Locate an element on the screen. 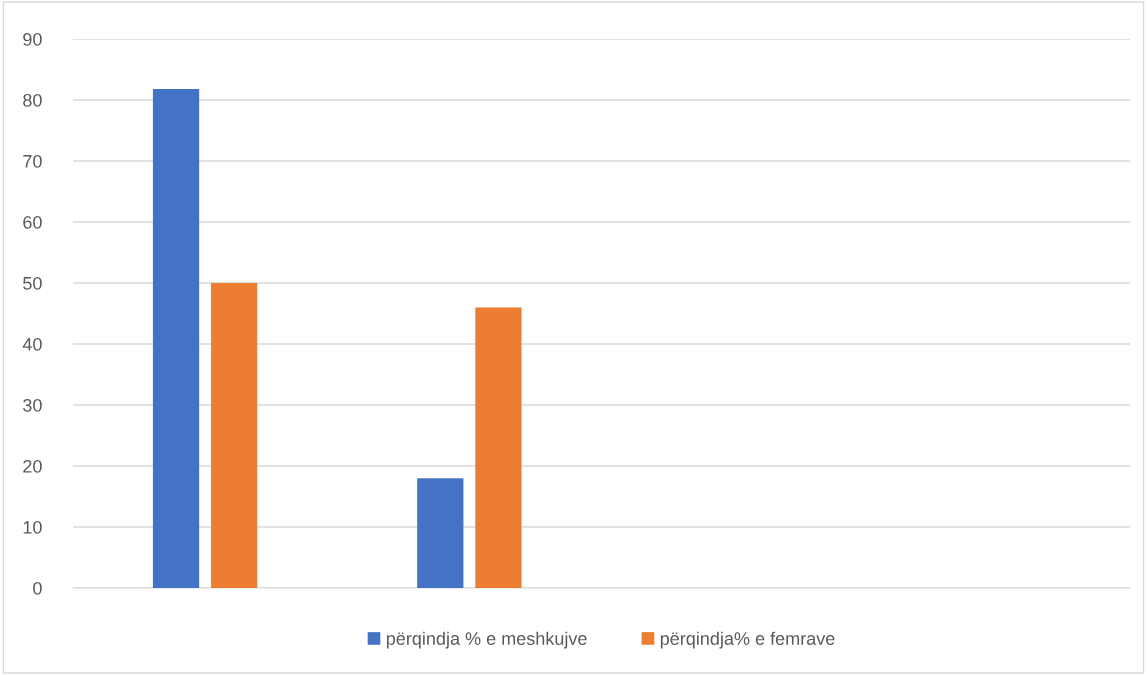  y-tick-label: 30 is located at coordinates (32, 405).